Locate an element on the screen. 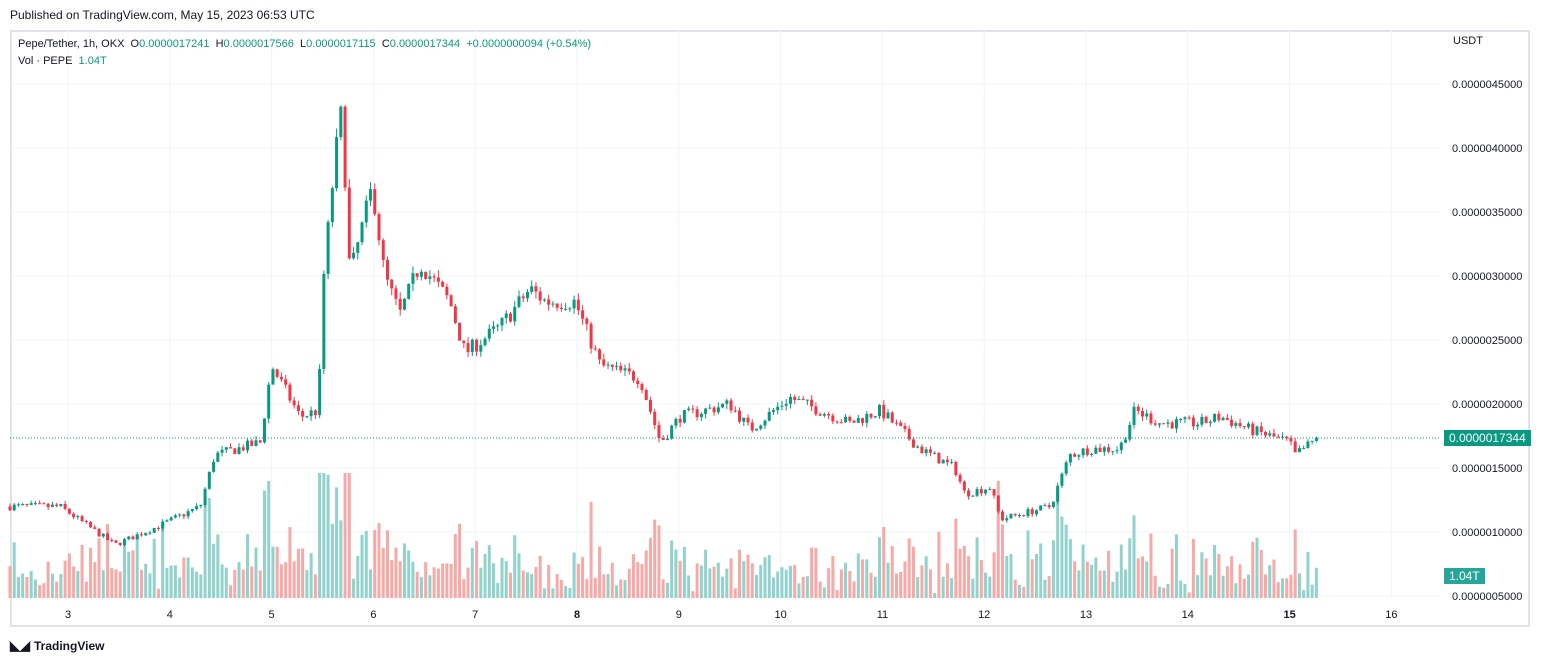 This screenshot has height=663, width=1542. tradingview-logo: ◣◢ TradingView is located at coordinates (57, 645).